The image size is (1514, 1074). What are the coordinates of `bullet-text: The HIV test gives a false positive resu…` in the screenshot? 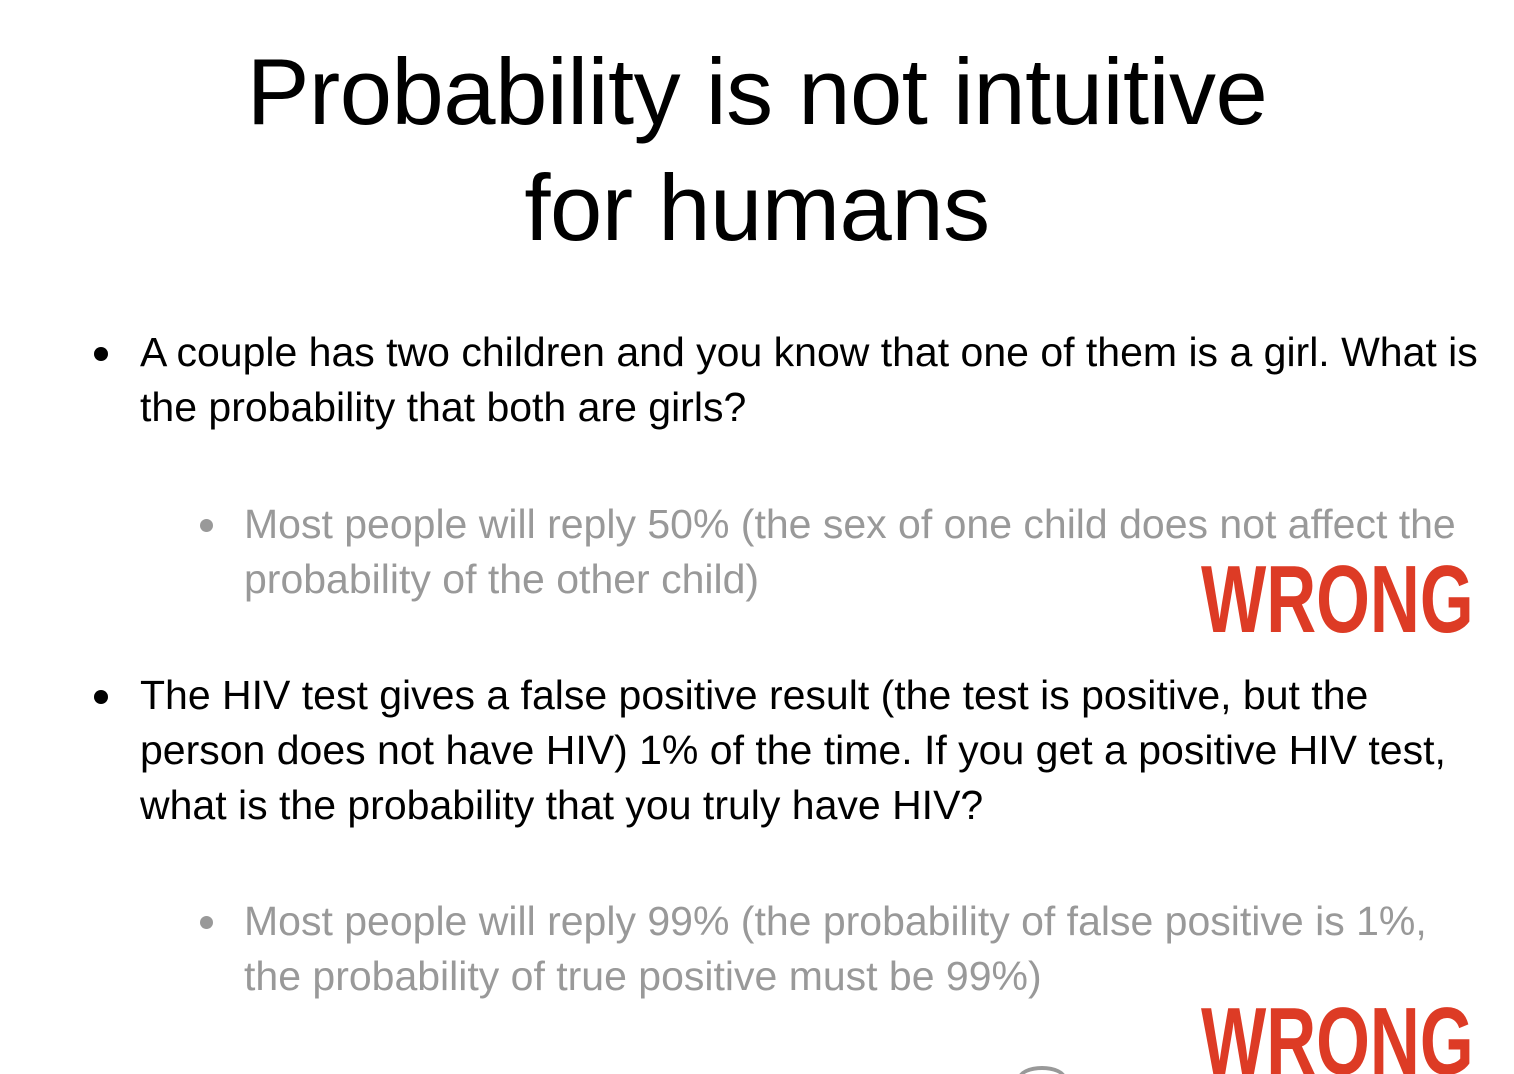 It's located at (793, 750).